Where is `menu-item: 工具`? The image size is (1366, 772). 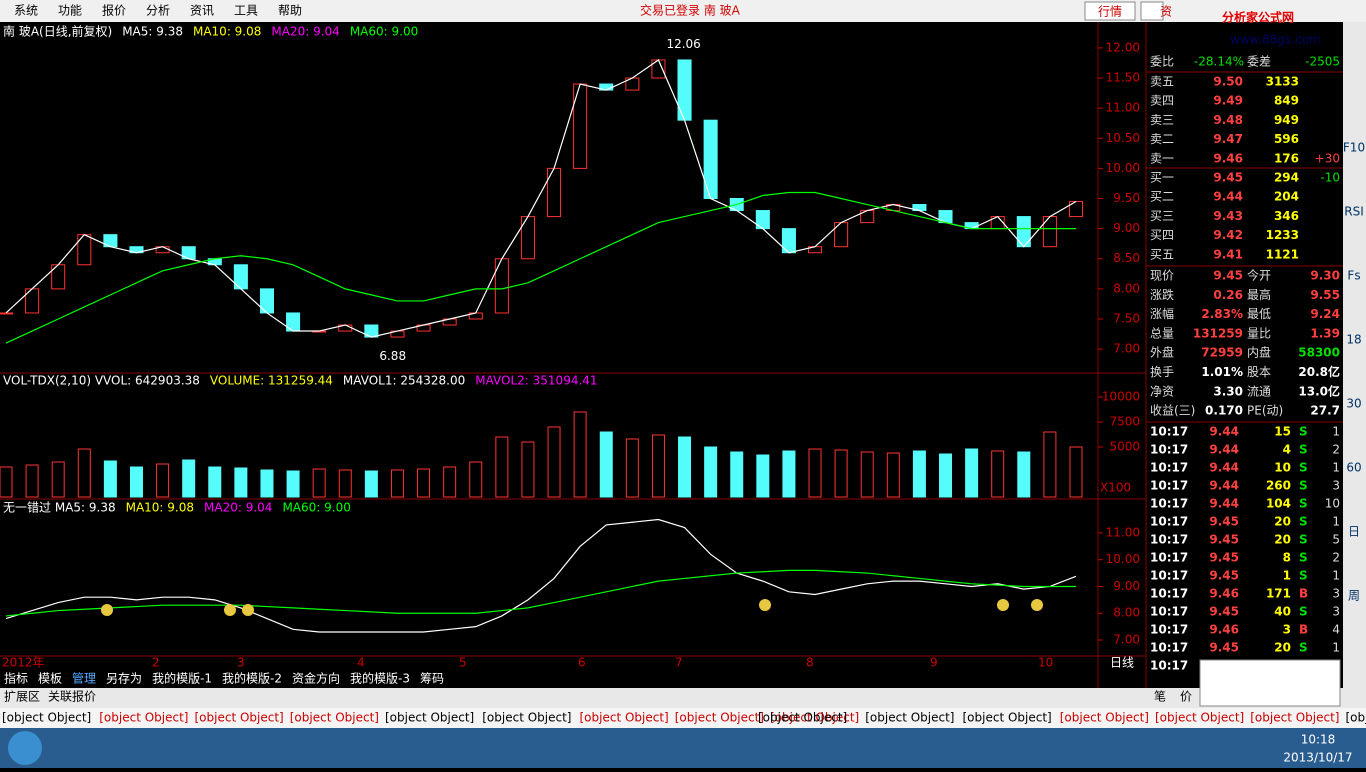
menu-item: 工具 is located at coordinates (246, 11).